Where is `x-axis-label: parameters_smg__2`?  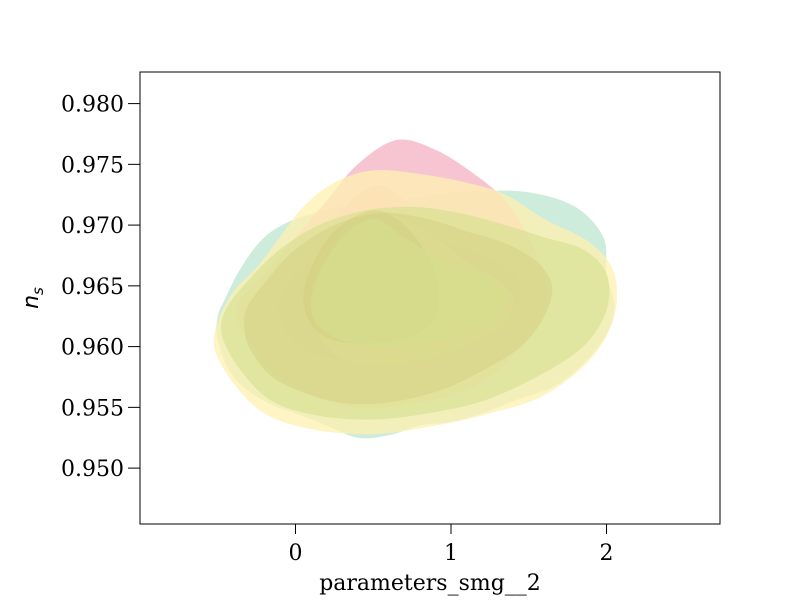
x-axis-label: parameters_smg__2 is located at coordinates (430, 583).